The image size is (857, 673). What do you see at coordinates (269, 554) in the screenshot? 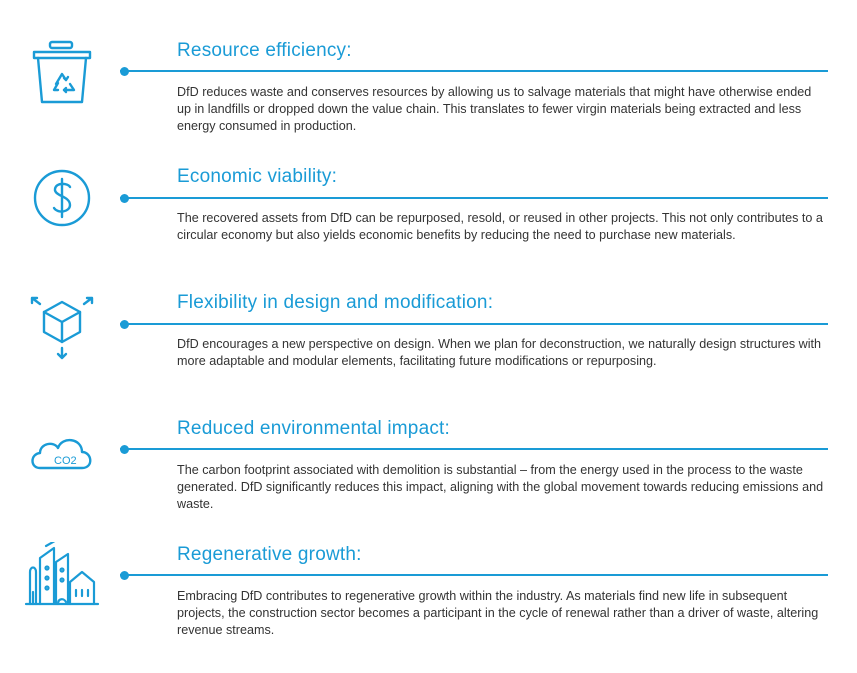
I see `section-title: Regenerative growth:` at bounding box center [269, 554].